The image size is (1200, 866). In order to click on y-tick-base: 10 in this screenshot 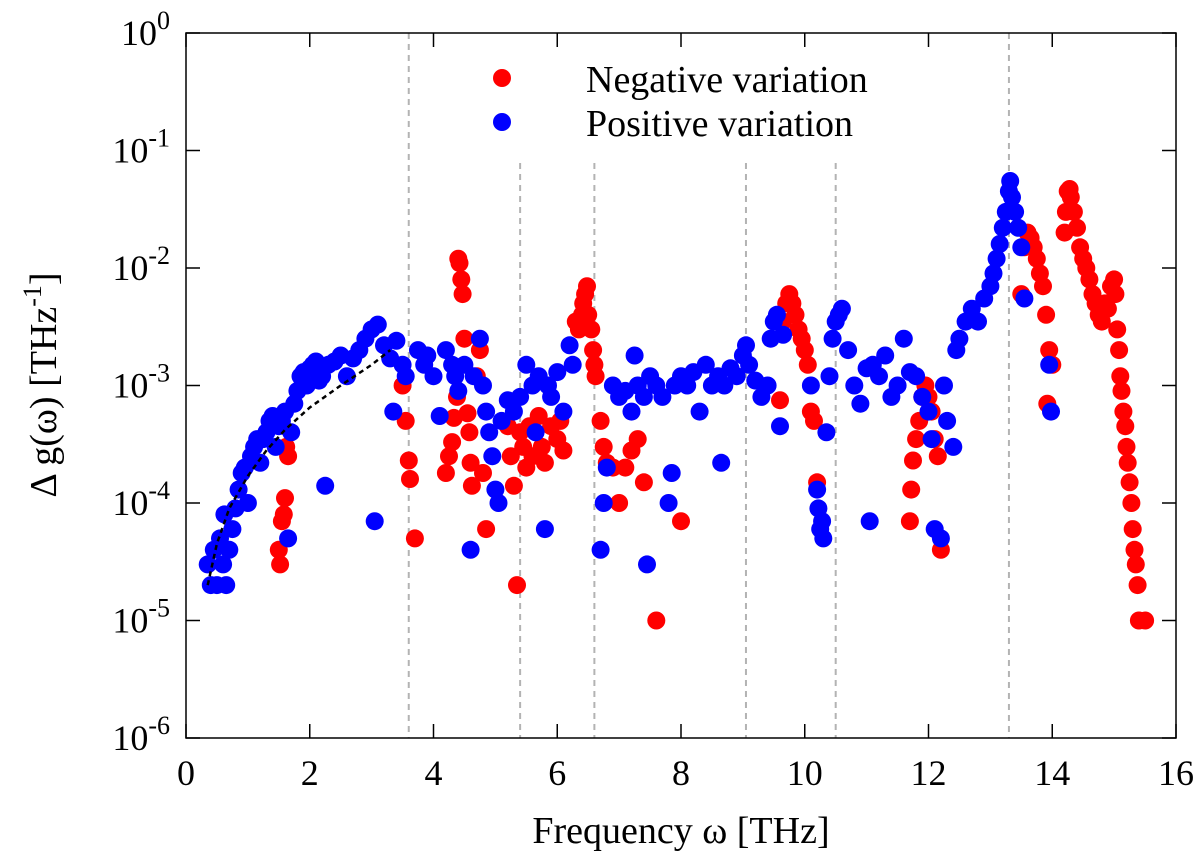, I will do `click(130, 738)`.